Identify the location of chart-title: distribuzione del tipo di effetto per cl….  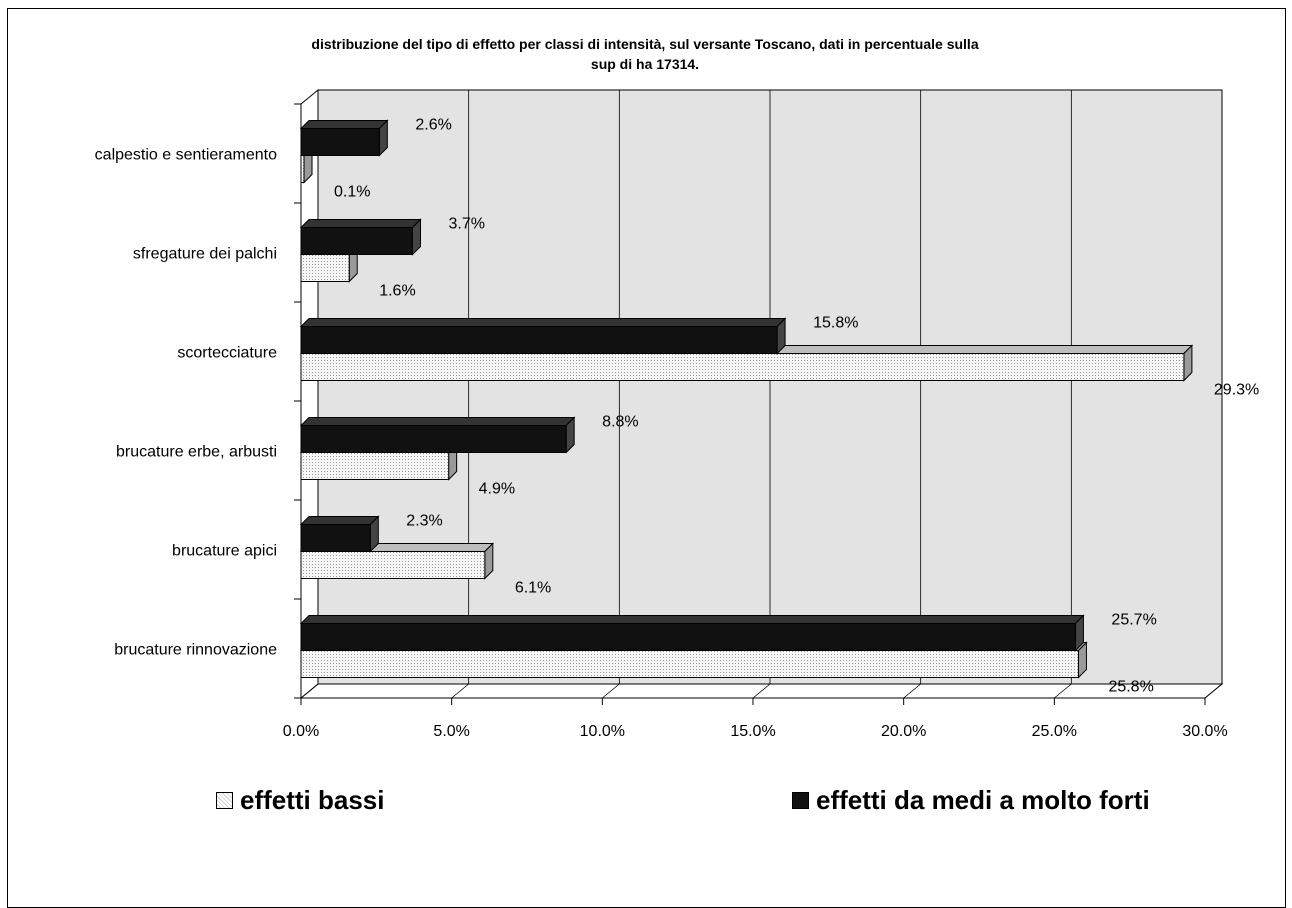
(645, 54).